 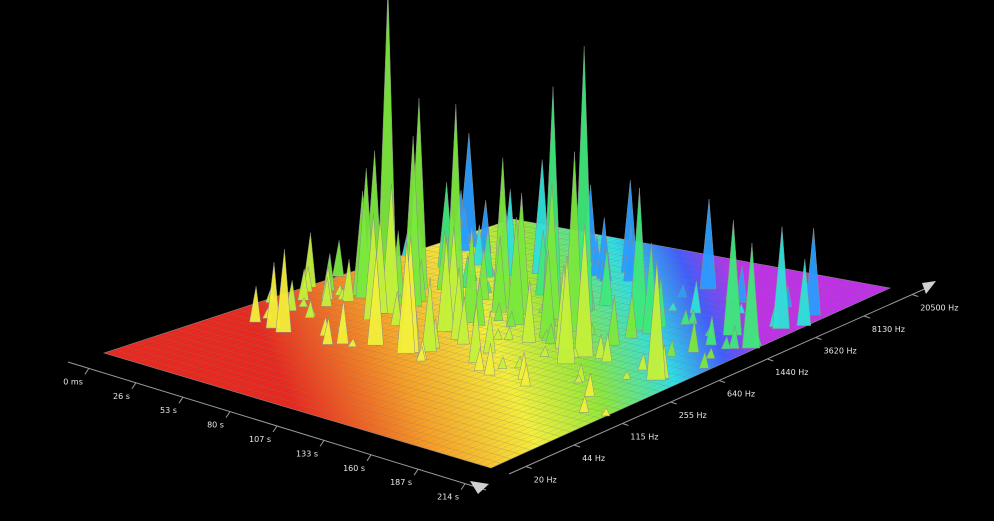 I want to click on frequency-tick-label: 255 Hz, so click(x=693, y=415).